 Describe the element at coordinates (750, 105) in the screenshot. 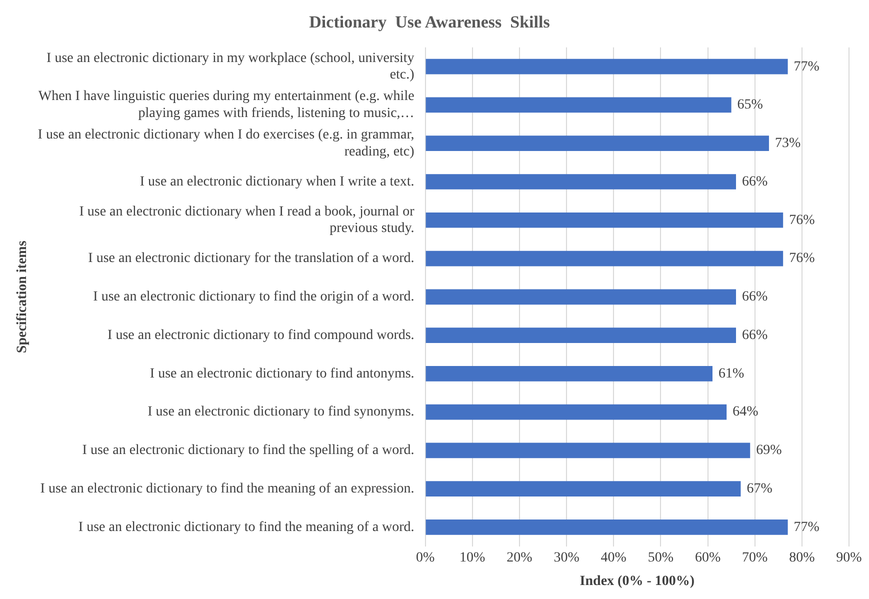

I see `data-label: 65%` at that location.